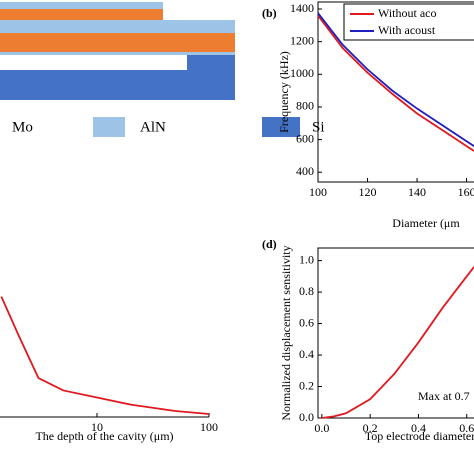 The width and height of the screenshot is (474, 474). What do you see at coordinates (418, 428) in the screenshot?
I see `x-tick-label: 0.4` at bounding box center [418, 428].